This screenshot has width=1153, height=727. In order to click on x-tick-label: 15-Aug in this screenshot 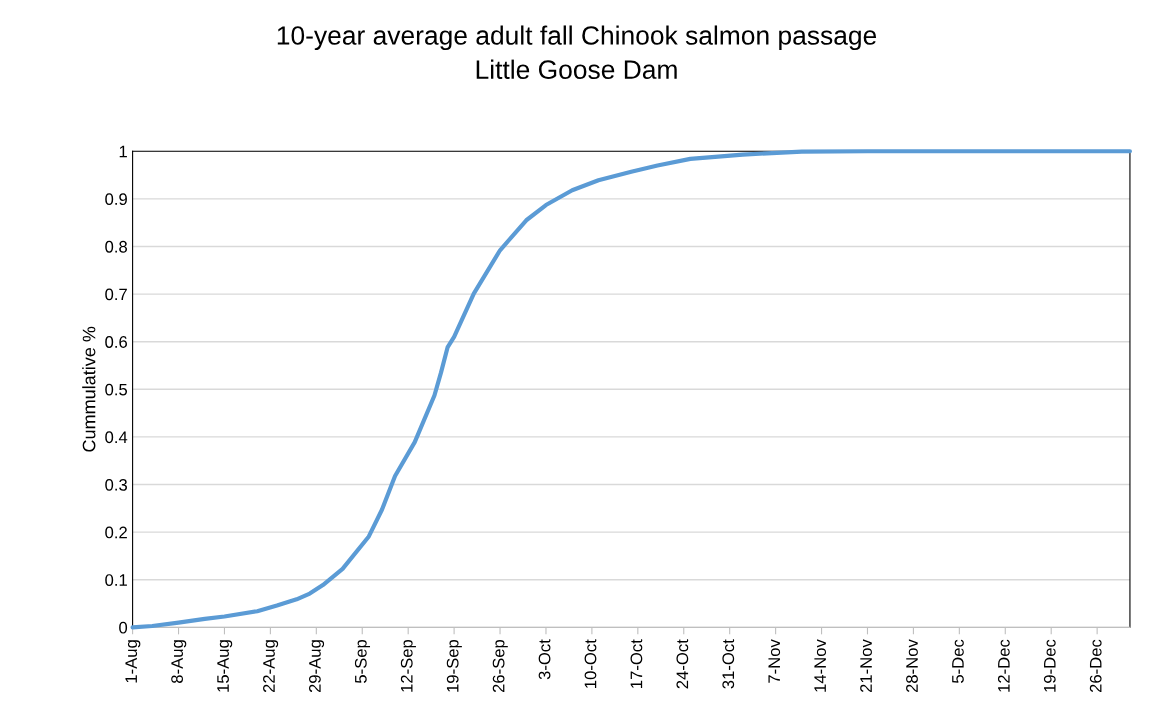, I will do `click(225, 666)`.